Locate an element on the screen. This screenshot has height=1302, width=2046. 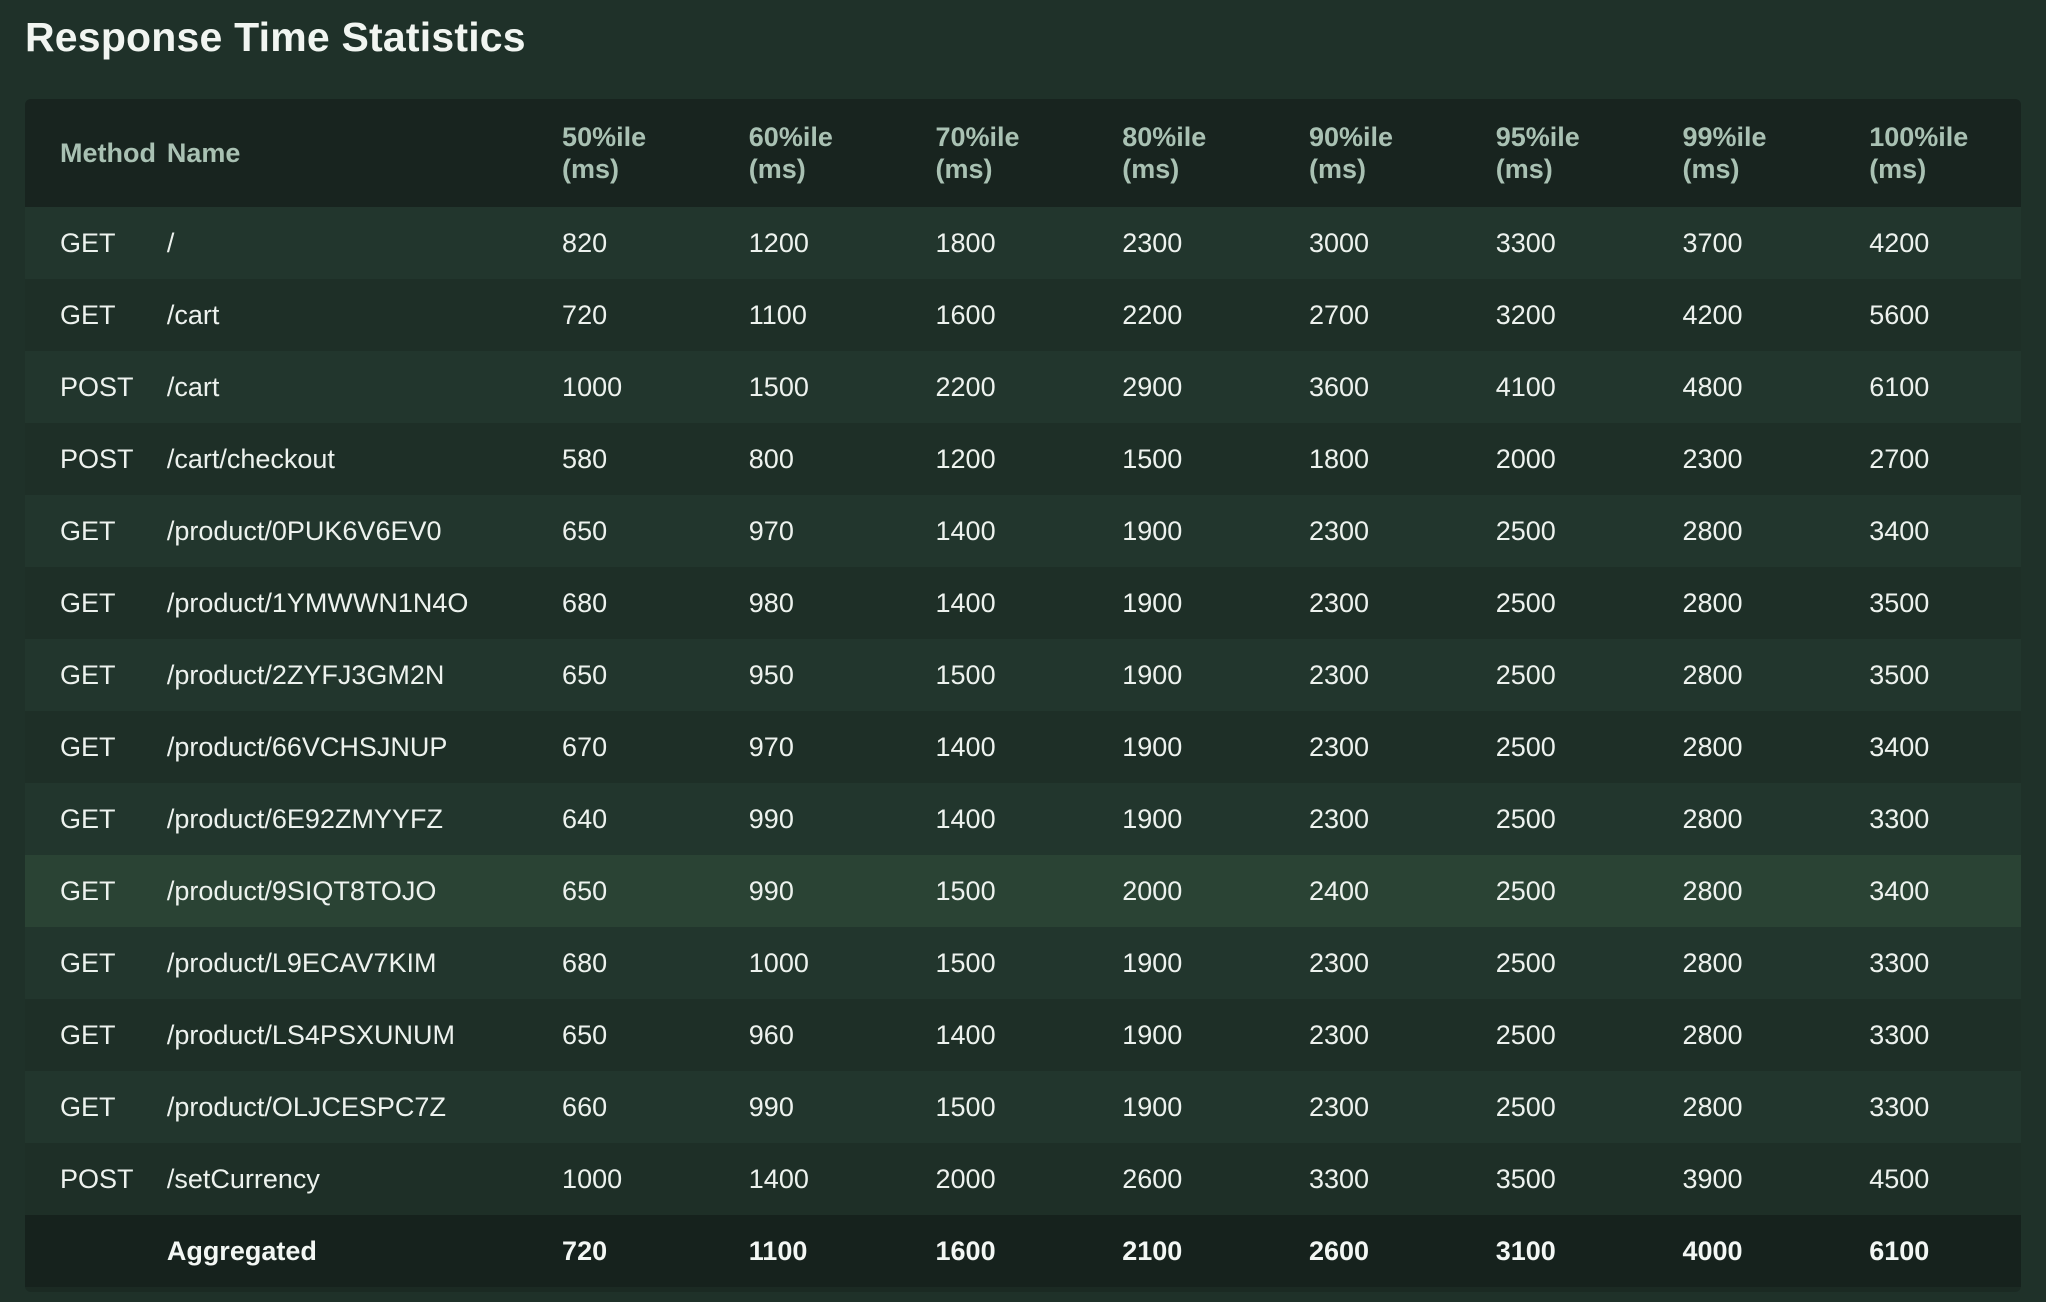
name-cell: /product/0PUK6V6EV0 is located at coordinates (304, 530).